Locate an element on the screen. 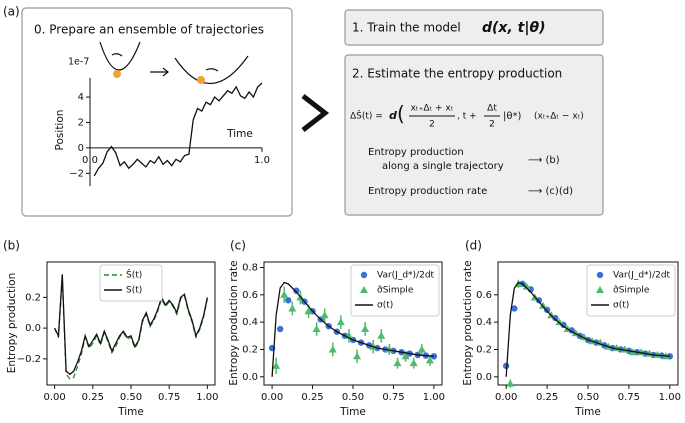 This screenshot has width=685, height=423. formula: 2 is located at coordinates (492, 125).